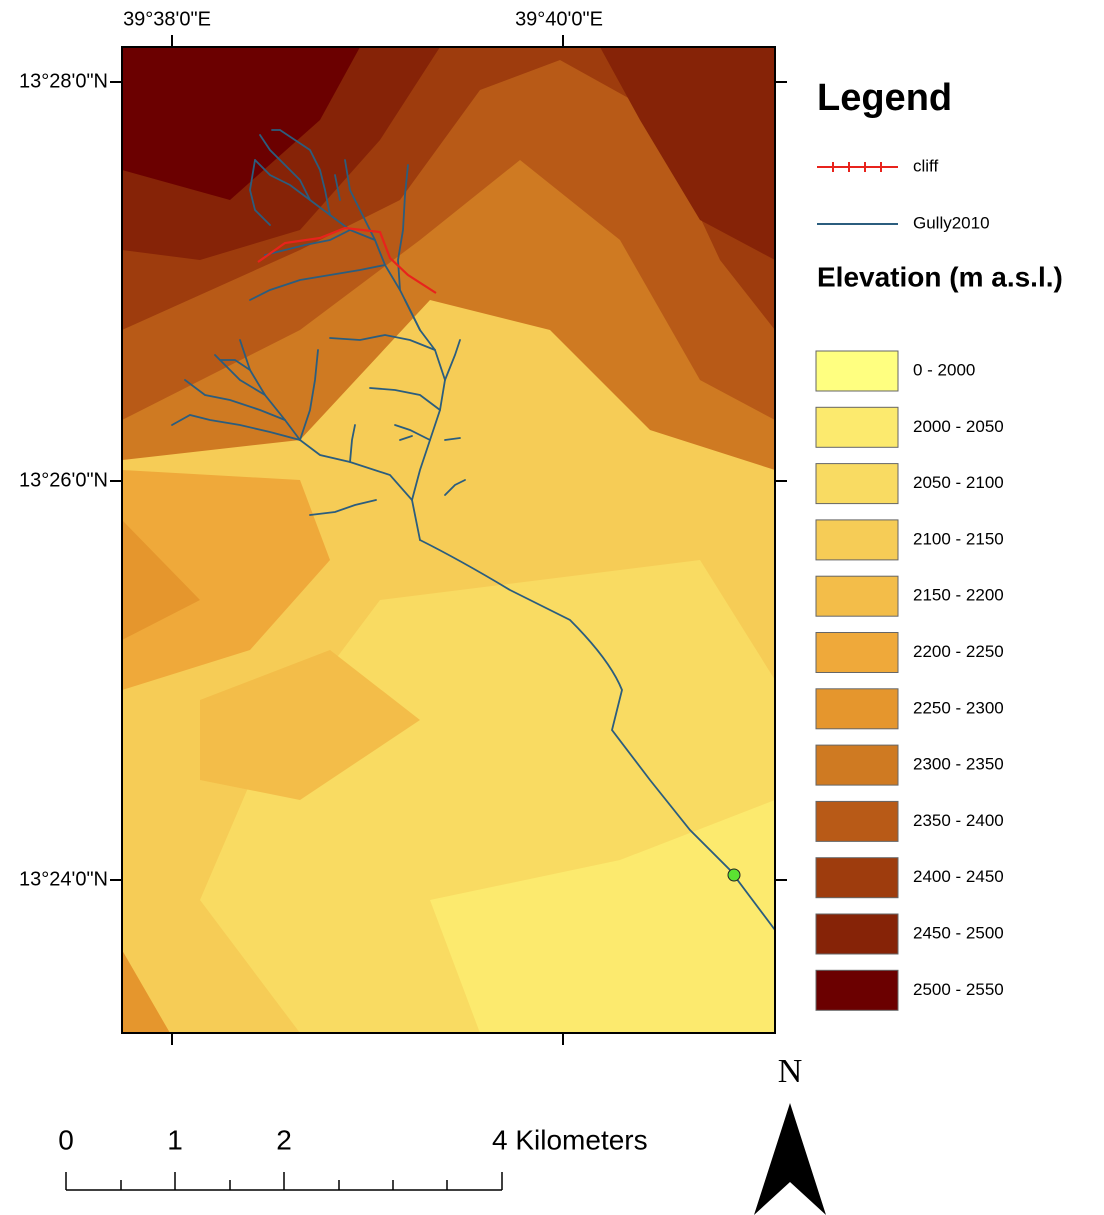 The height and width of the screenshot is (1215, 1104). I want to click on legend-subtitle: Elevation (m a.s.l.), so click(940, 276).